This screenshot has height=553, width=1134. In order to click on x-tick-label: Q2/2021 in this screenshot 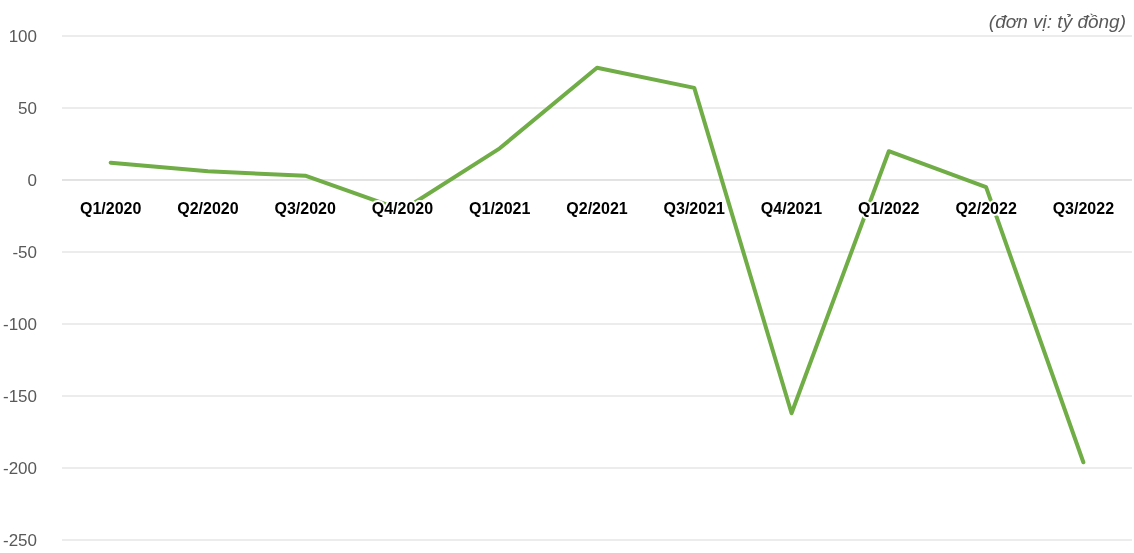, I will do `click(597, 208)`.